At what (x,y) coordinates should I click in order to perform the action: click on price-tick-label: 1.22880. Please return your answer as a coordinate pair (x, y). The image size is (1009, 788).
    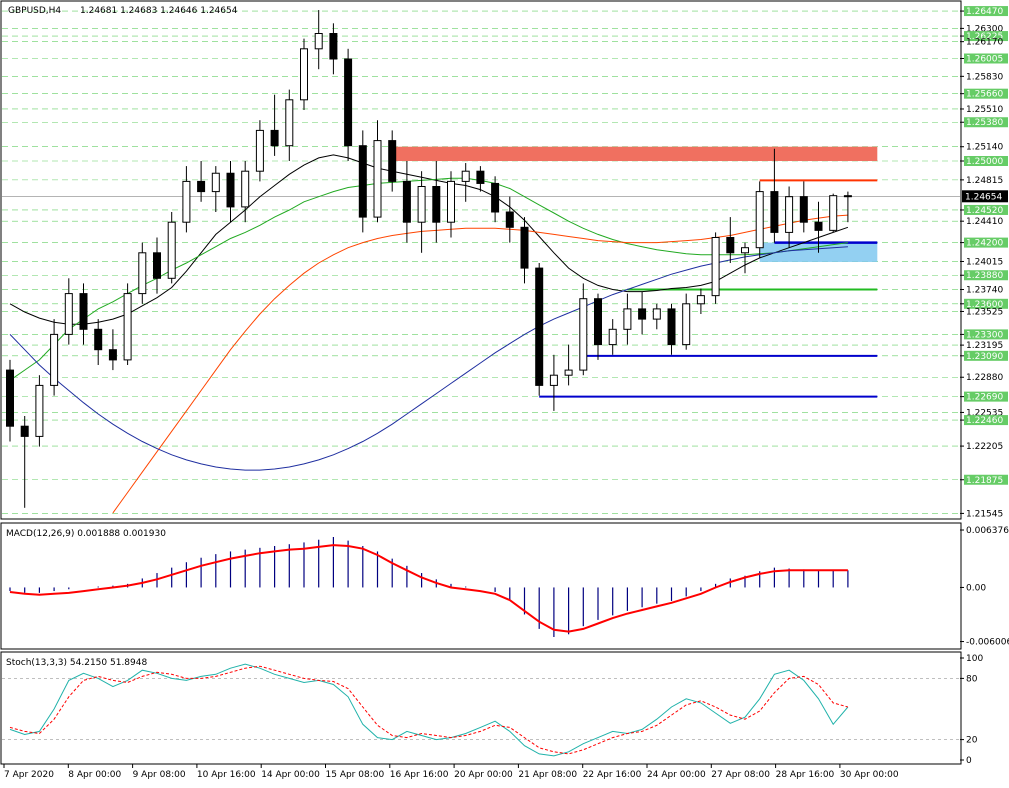
    Looking at the image, I should click on (984, 378).